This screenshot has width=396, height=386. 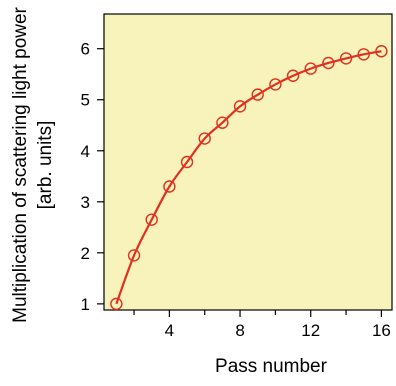 What do you see at coordinates (310, 330) in the screenshot?
I see `x-tick-label: 12` at bounding box center [310, 330].